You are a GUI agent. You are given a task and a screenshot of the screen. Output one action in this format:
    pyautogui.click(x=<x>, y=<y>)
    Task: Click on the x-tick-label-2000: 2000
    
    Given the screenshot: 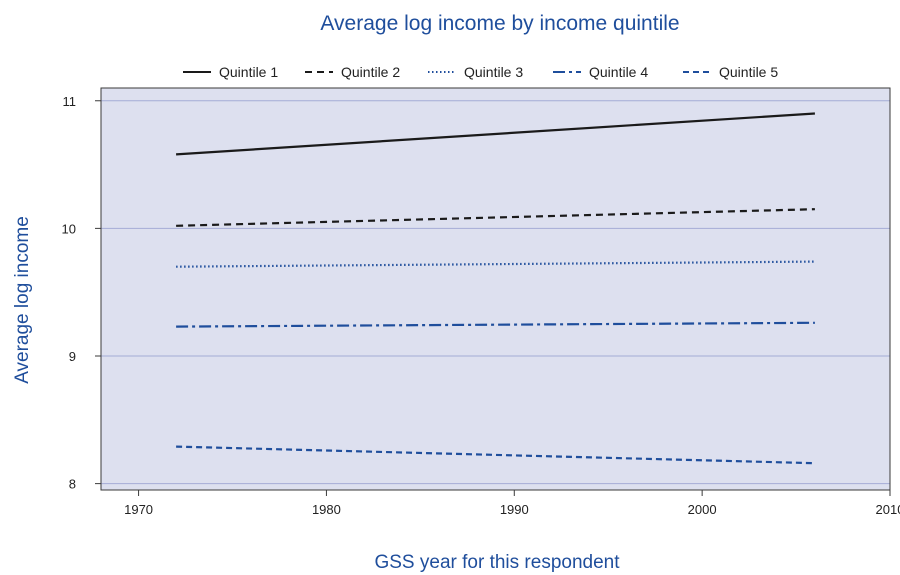 What is the action you would take?
    pyautogui.click(x=702, y=509)
    